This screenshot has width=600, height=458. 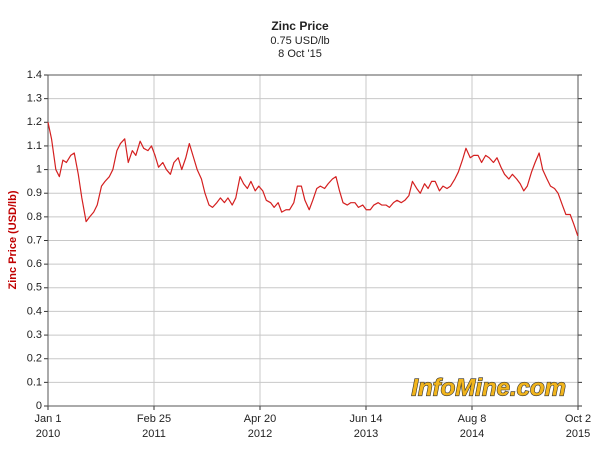 What do you see at coordinates (154, 434) in the screenshot?
I see `x-tick-label: 2011` at bounding box center [154, 434].